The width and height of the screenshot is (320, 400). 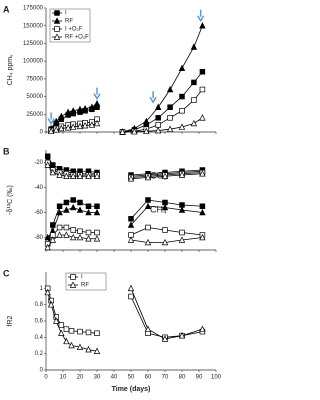 I want to click on y-tick-label: 150000, so click(x=33, y=26).